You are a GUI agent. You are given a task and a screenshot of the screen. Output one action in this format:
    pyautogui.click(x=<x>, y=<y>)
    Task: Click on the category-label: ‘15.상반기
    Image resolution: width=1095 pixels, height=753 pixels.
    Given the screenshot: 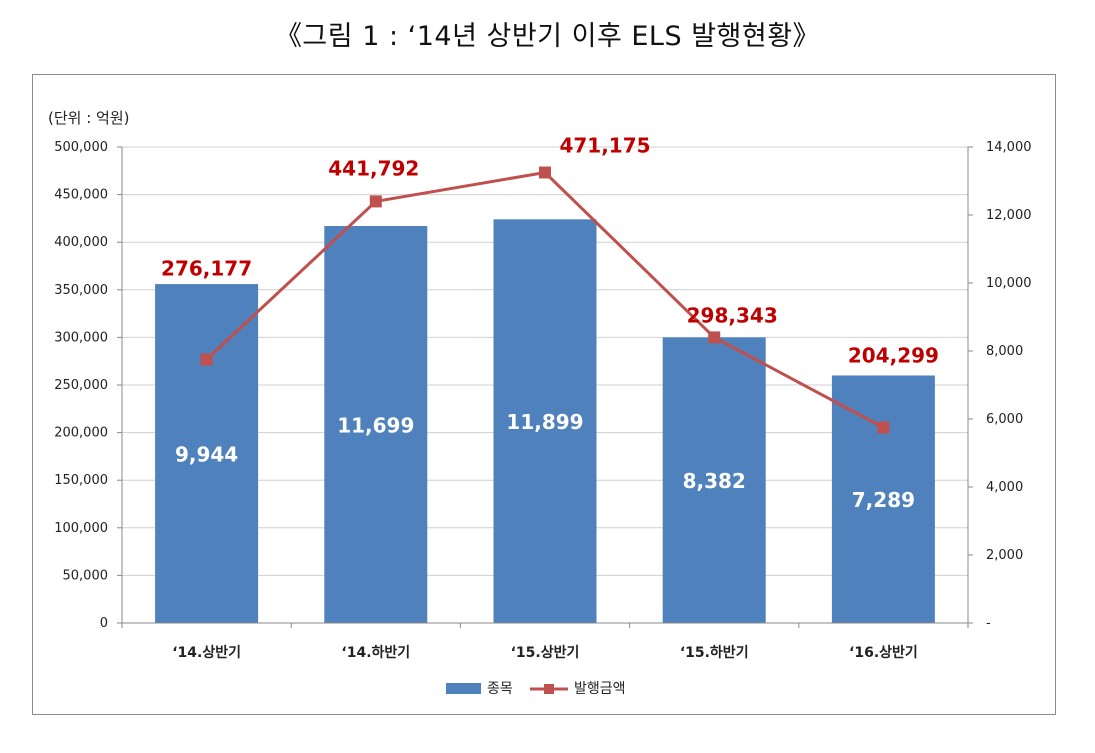 What is the action you would take?
    pyautogui.click(x=545, y=652)
    